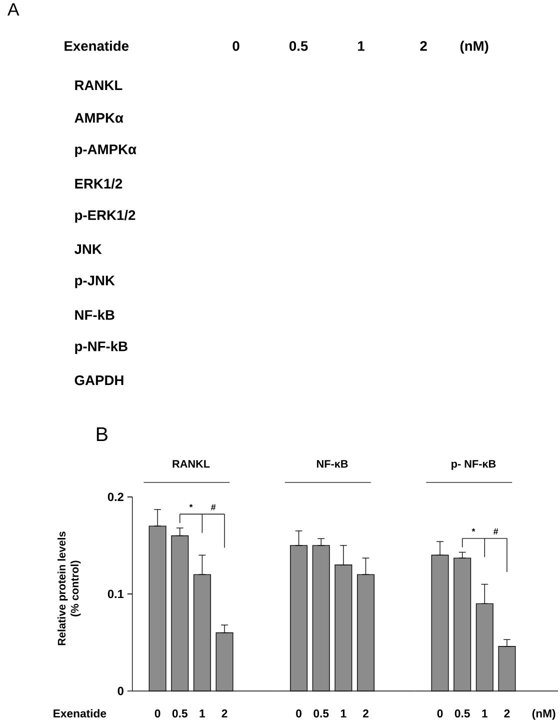  Describe the element at coordinates (298, 46) in the screenshot. I see `category-label: 0.5` at that location.